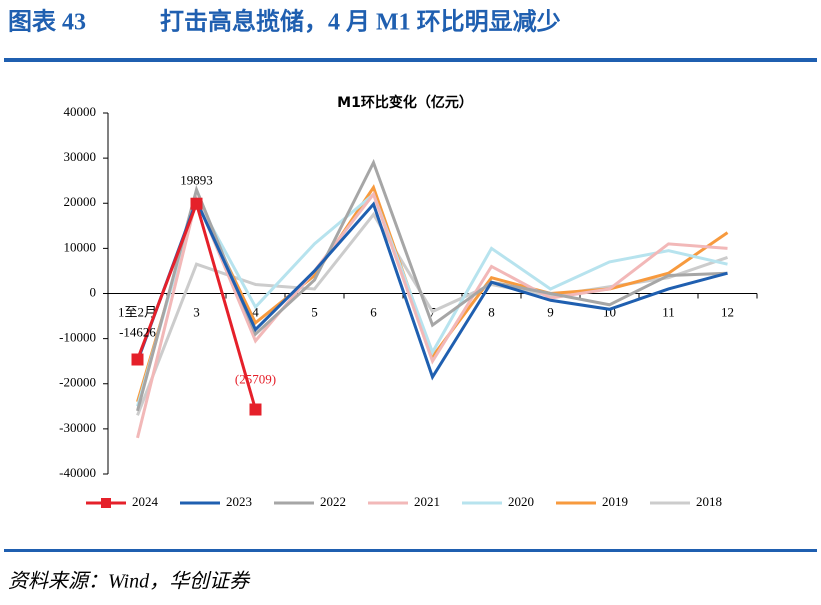  What do you see at coordinates (137, 331) in the screenshot?
I see `data-label: -14626` at bounding box center [137, 331].